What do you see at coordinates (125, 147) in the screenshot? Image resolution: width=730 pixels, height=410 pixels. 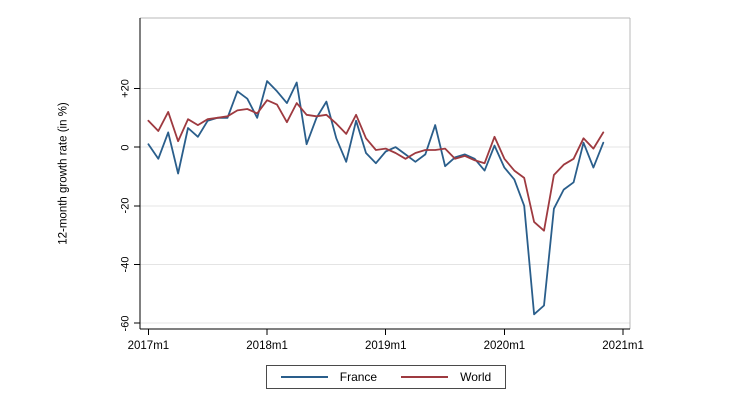 I see `y-tick-label: 0` at bounding box center [125, 147].